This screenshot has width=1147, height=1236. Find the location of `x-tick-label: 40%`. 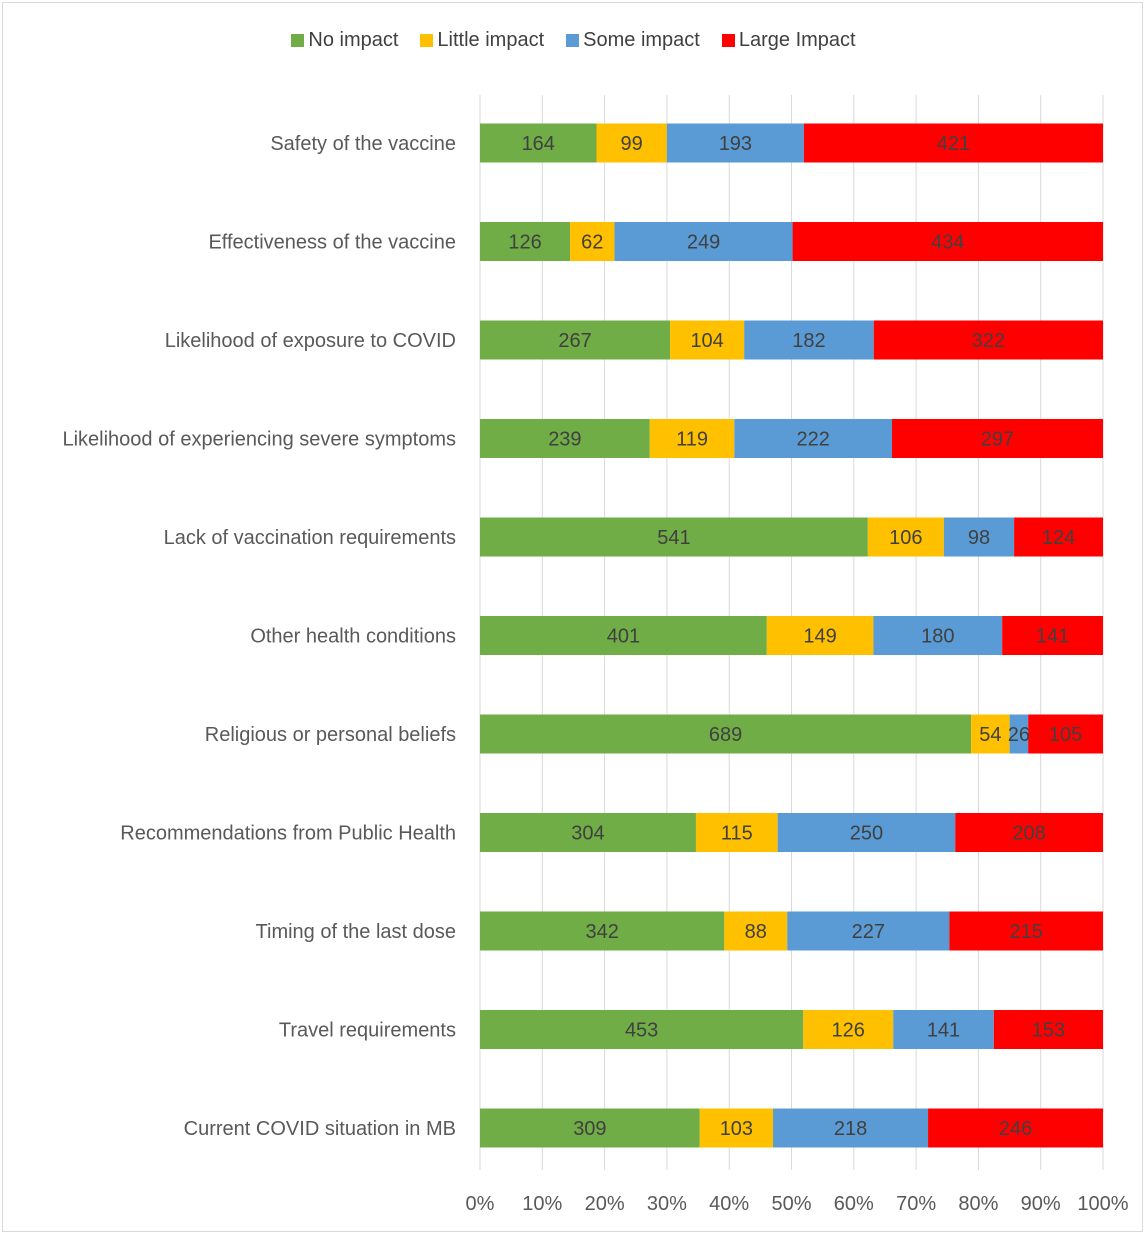

x-tick-label: 40% is located at coordinates (729, 1204).